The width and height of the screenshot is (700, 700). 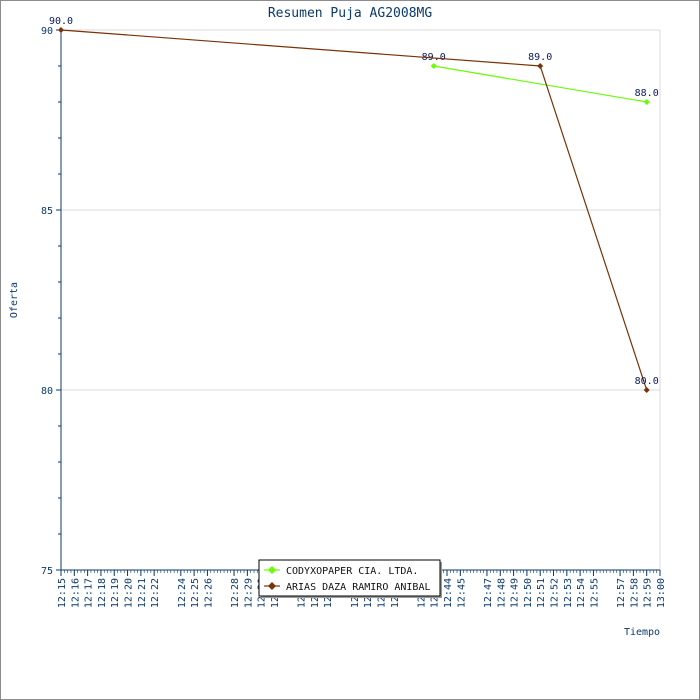 I want to click on y-axis-label: Oferta, so click(x=14, y=300).